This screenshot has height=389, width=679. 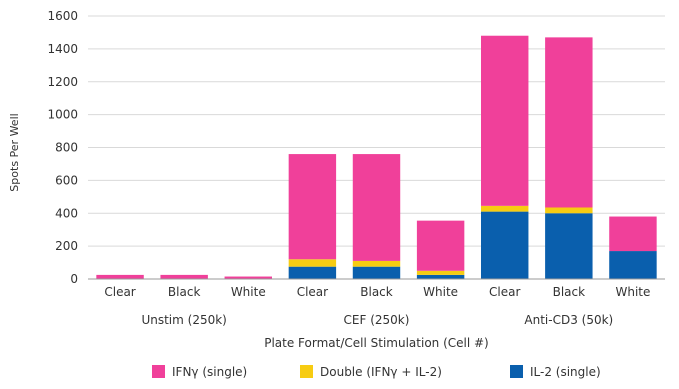 What do you see at coordinates (74, 279) in the screenshot?
I see `y-tick-label: 0` at bounding box center [74, 279].